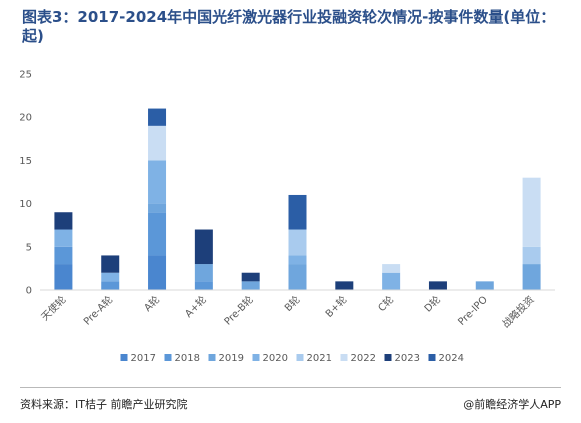 This screenshot has width=581, height=423. What do you see at coordinates (407, 358) in the screenshot?
I see `legend-label: 2023` at bounding box center [407, 358].